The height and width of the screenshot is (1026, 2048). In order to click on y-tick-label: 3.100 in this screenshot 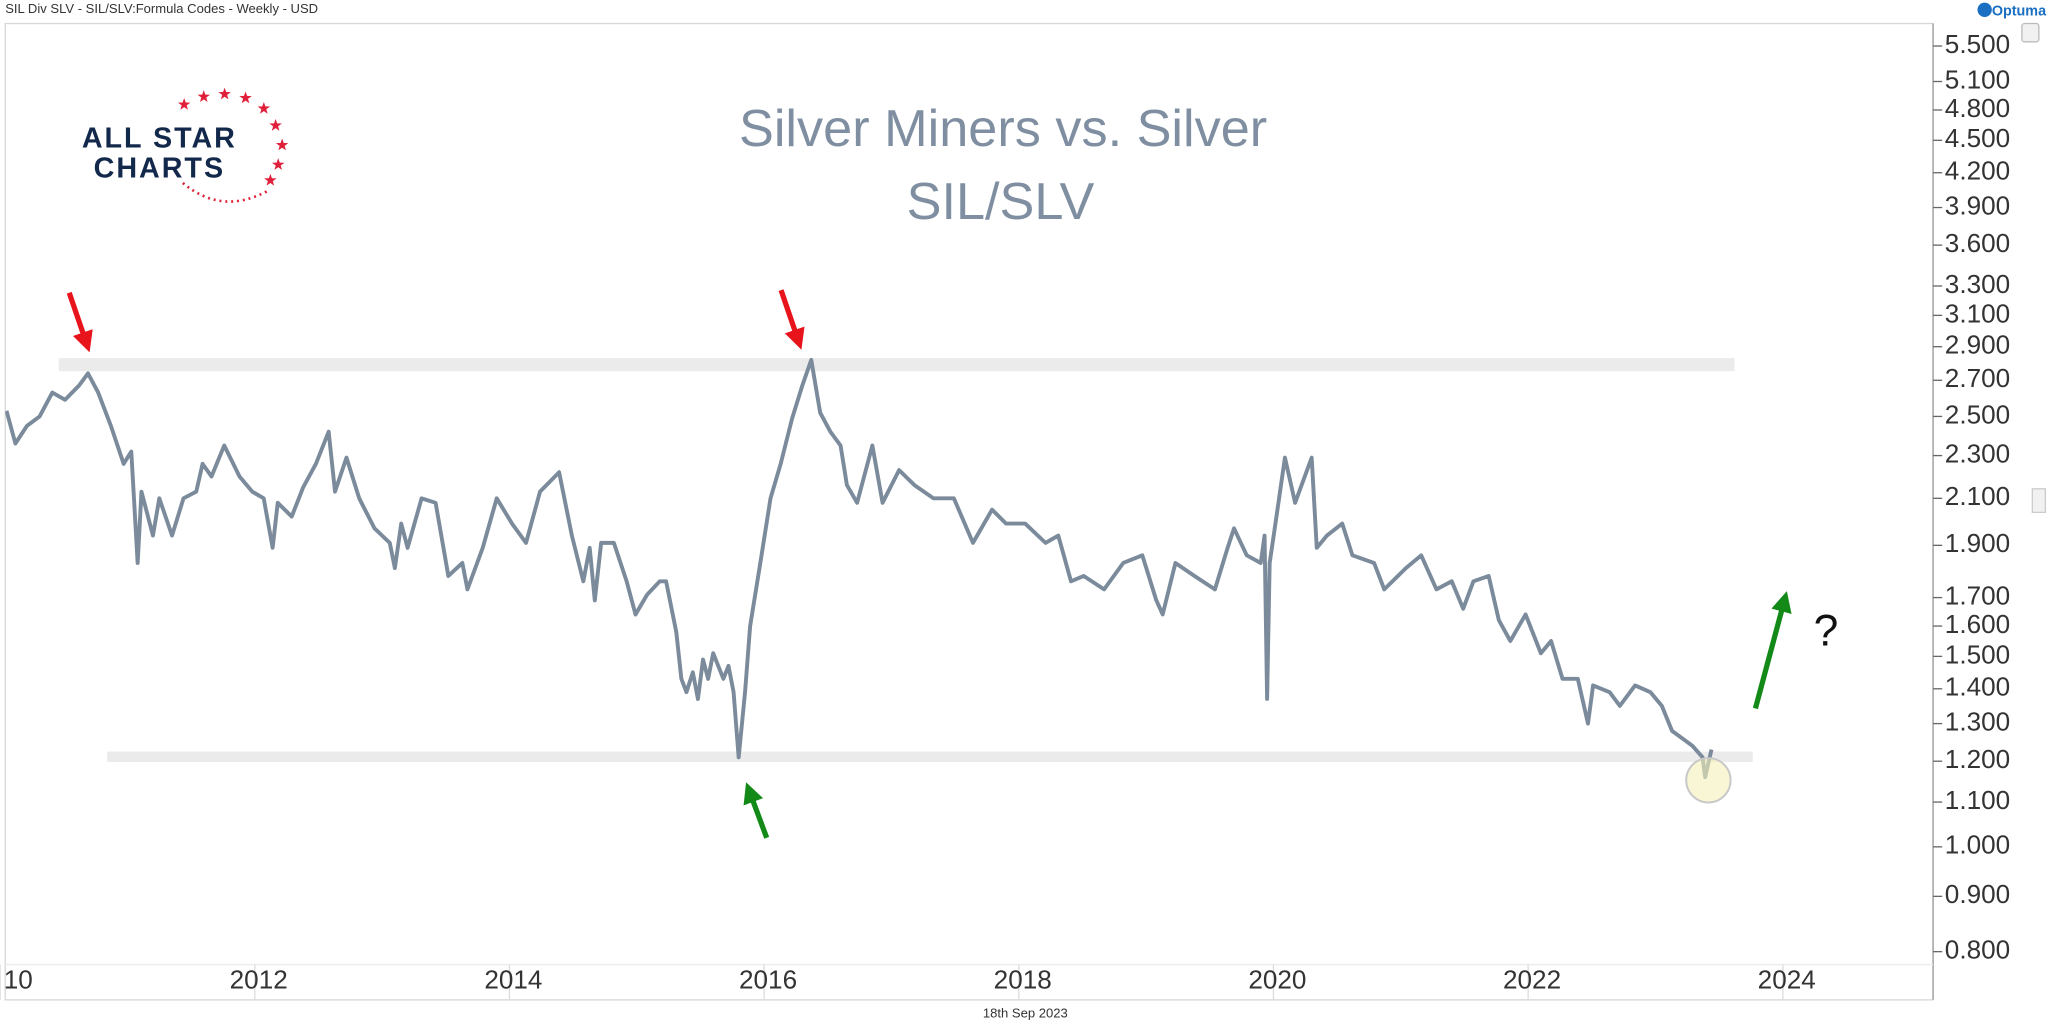, I will do `click(1977, 313)`.